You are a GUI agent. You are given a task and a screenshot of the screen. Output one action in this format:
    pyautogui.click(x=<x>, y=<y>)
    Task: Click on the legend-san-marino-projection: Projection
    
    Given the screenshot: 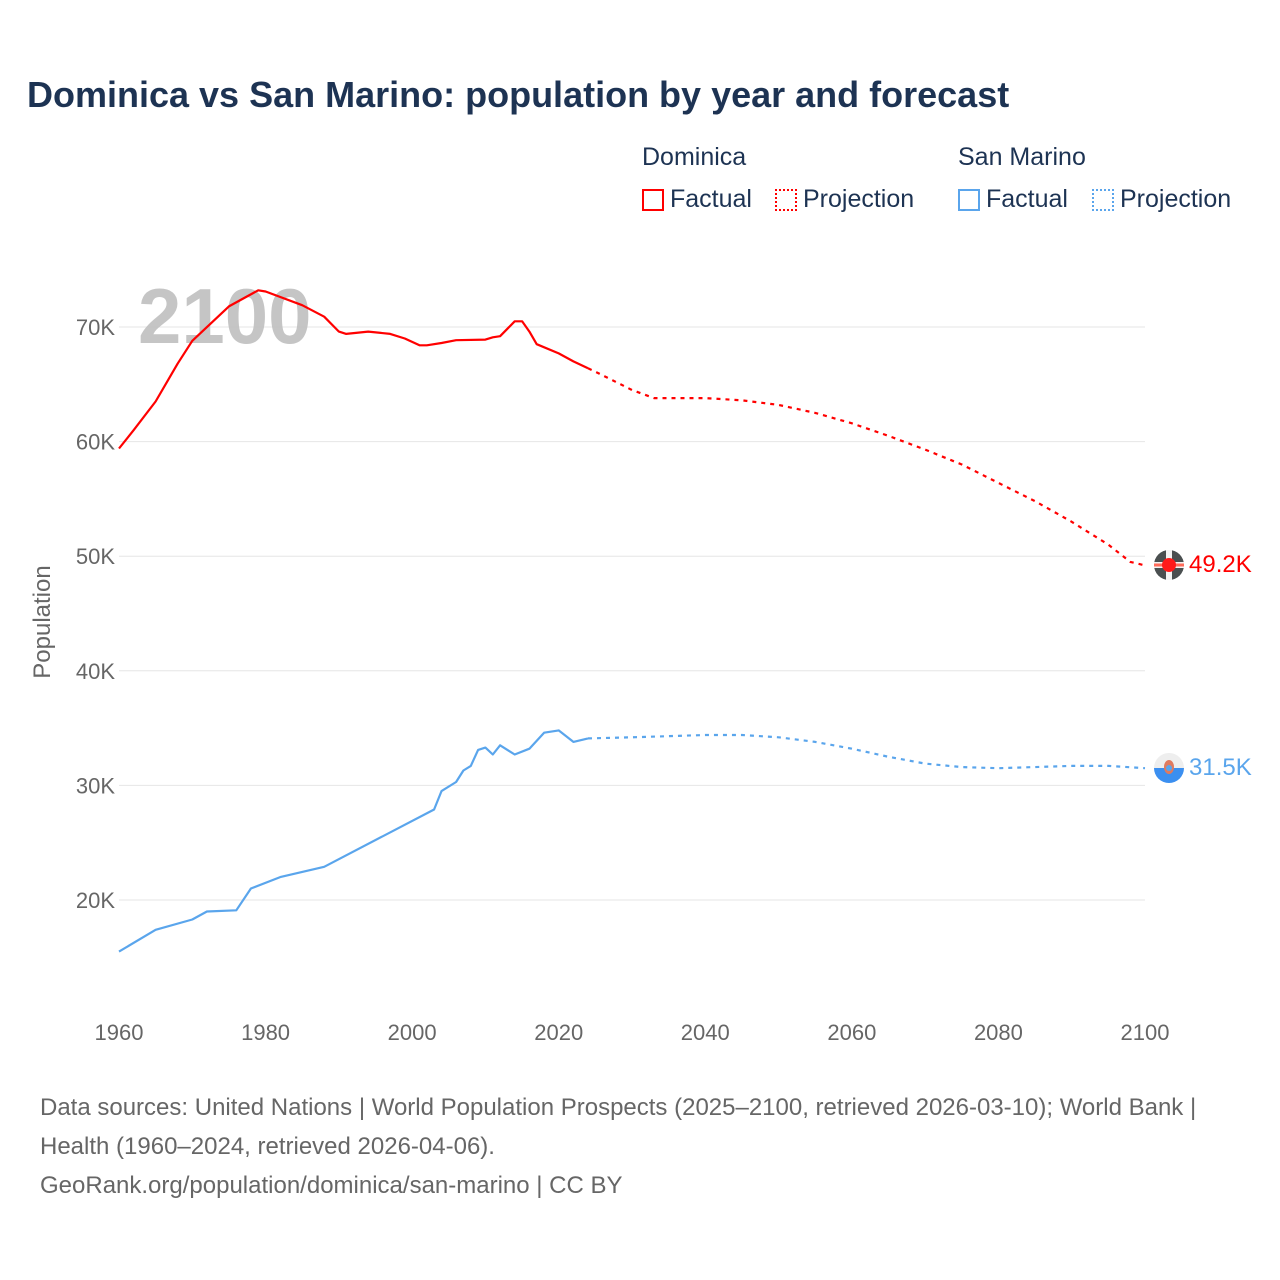 What is the action you would take?
    pyautogui.click(x=1161, y=199)
    